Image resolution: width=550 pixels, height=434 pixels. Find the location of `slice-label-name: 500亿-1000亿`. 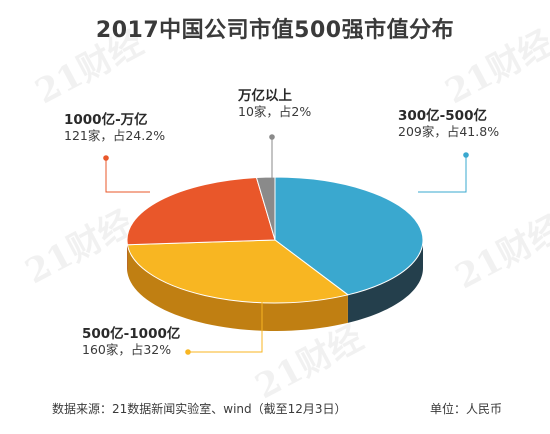

slice-label-name: 500亿-1000亿 is located at coordinates (131, 334).